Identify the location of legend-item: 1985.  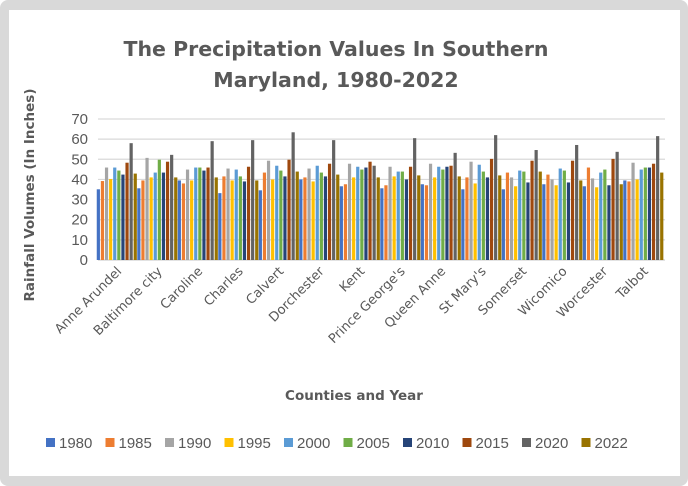
(128, 443).